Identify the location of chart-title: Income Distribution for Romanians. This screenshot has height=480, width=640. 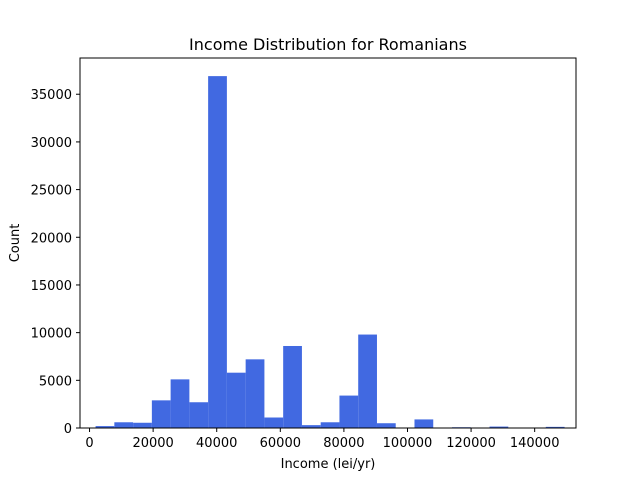
(328, 44).